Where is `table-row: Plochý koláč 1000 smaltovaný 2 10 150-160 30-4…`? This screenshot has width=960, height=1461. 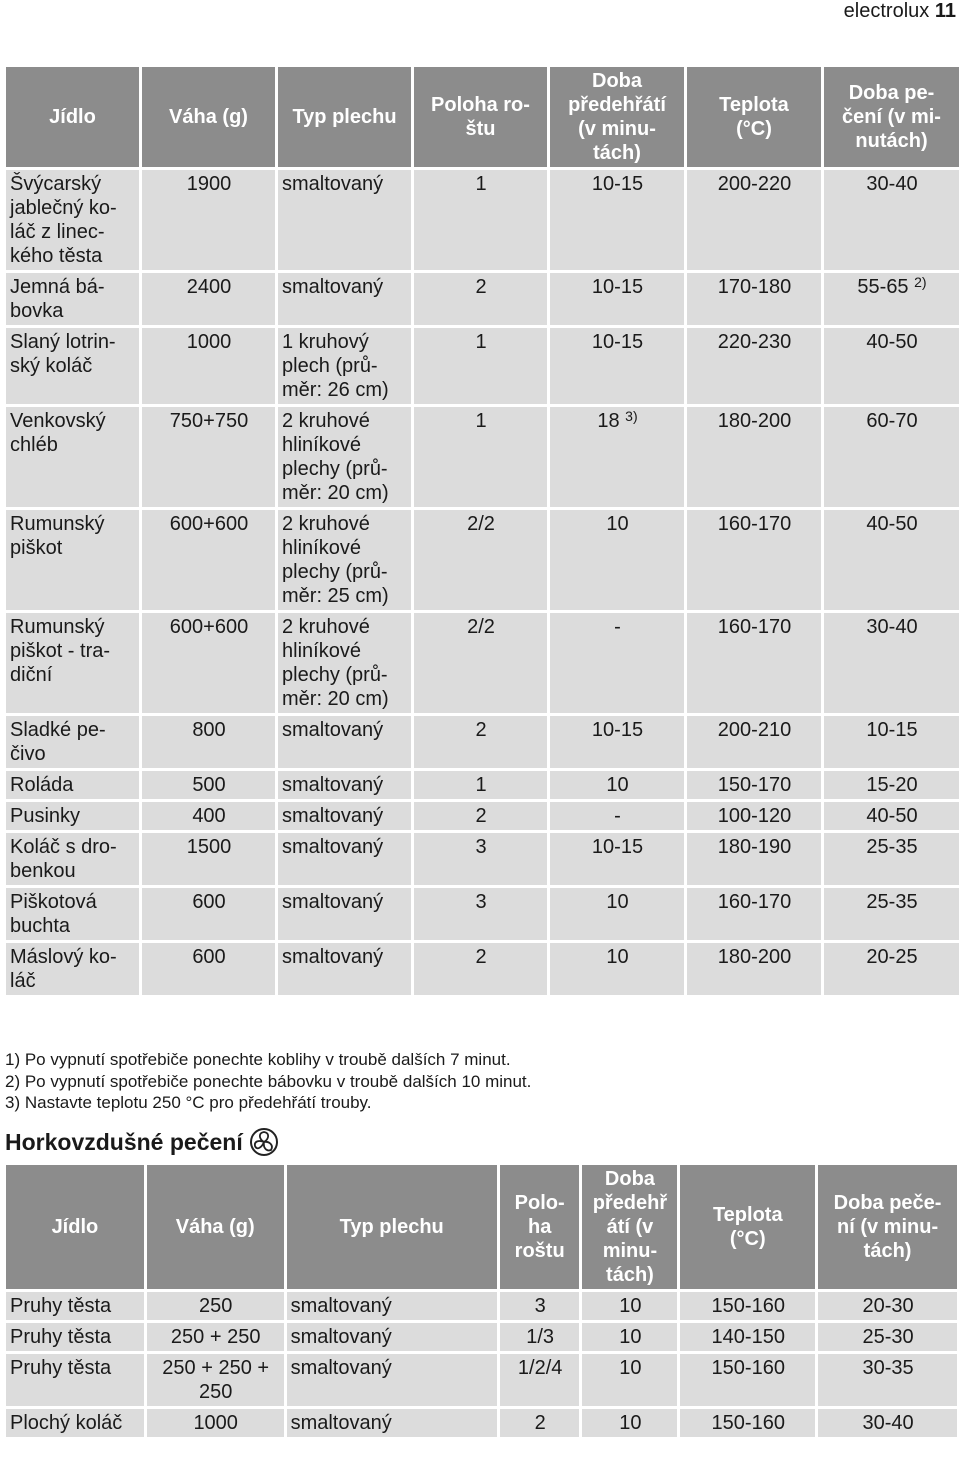 table-row: Plochý koláč 1000 smaltovaný 2 10 150-160 30-4… is located at coordinates (481, 1423).